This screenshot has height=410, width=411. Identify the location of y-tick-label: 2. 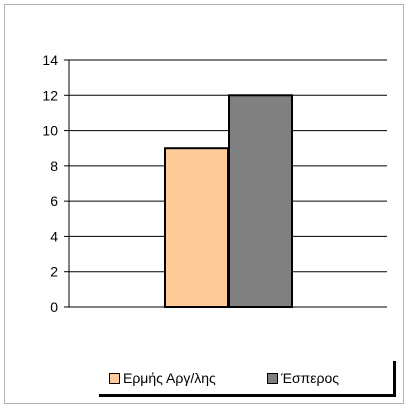
(54, 272).